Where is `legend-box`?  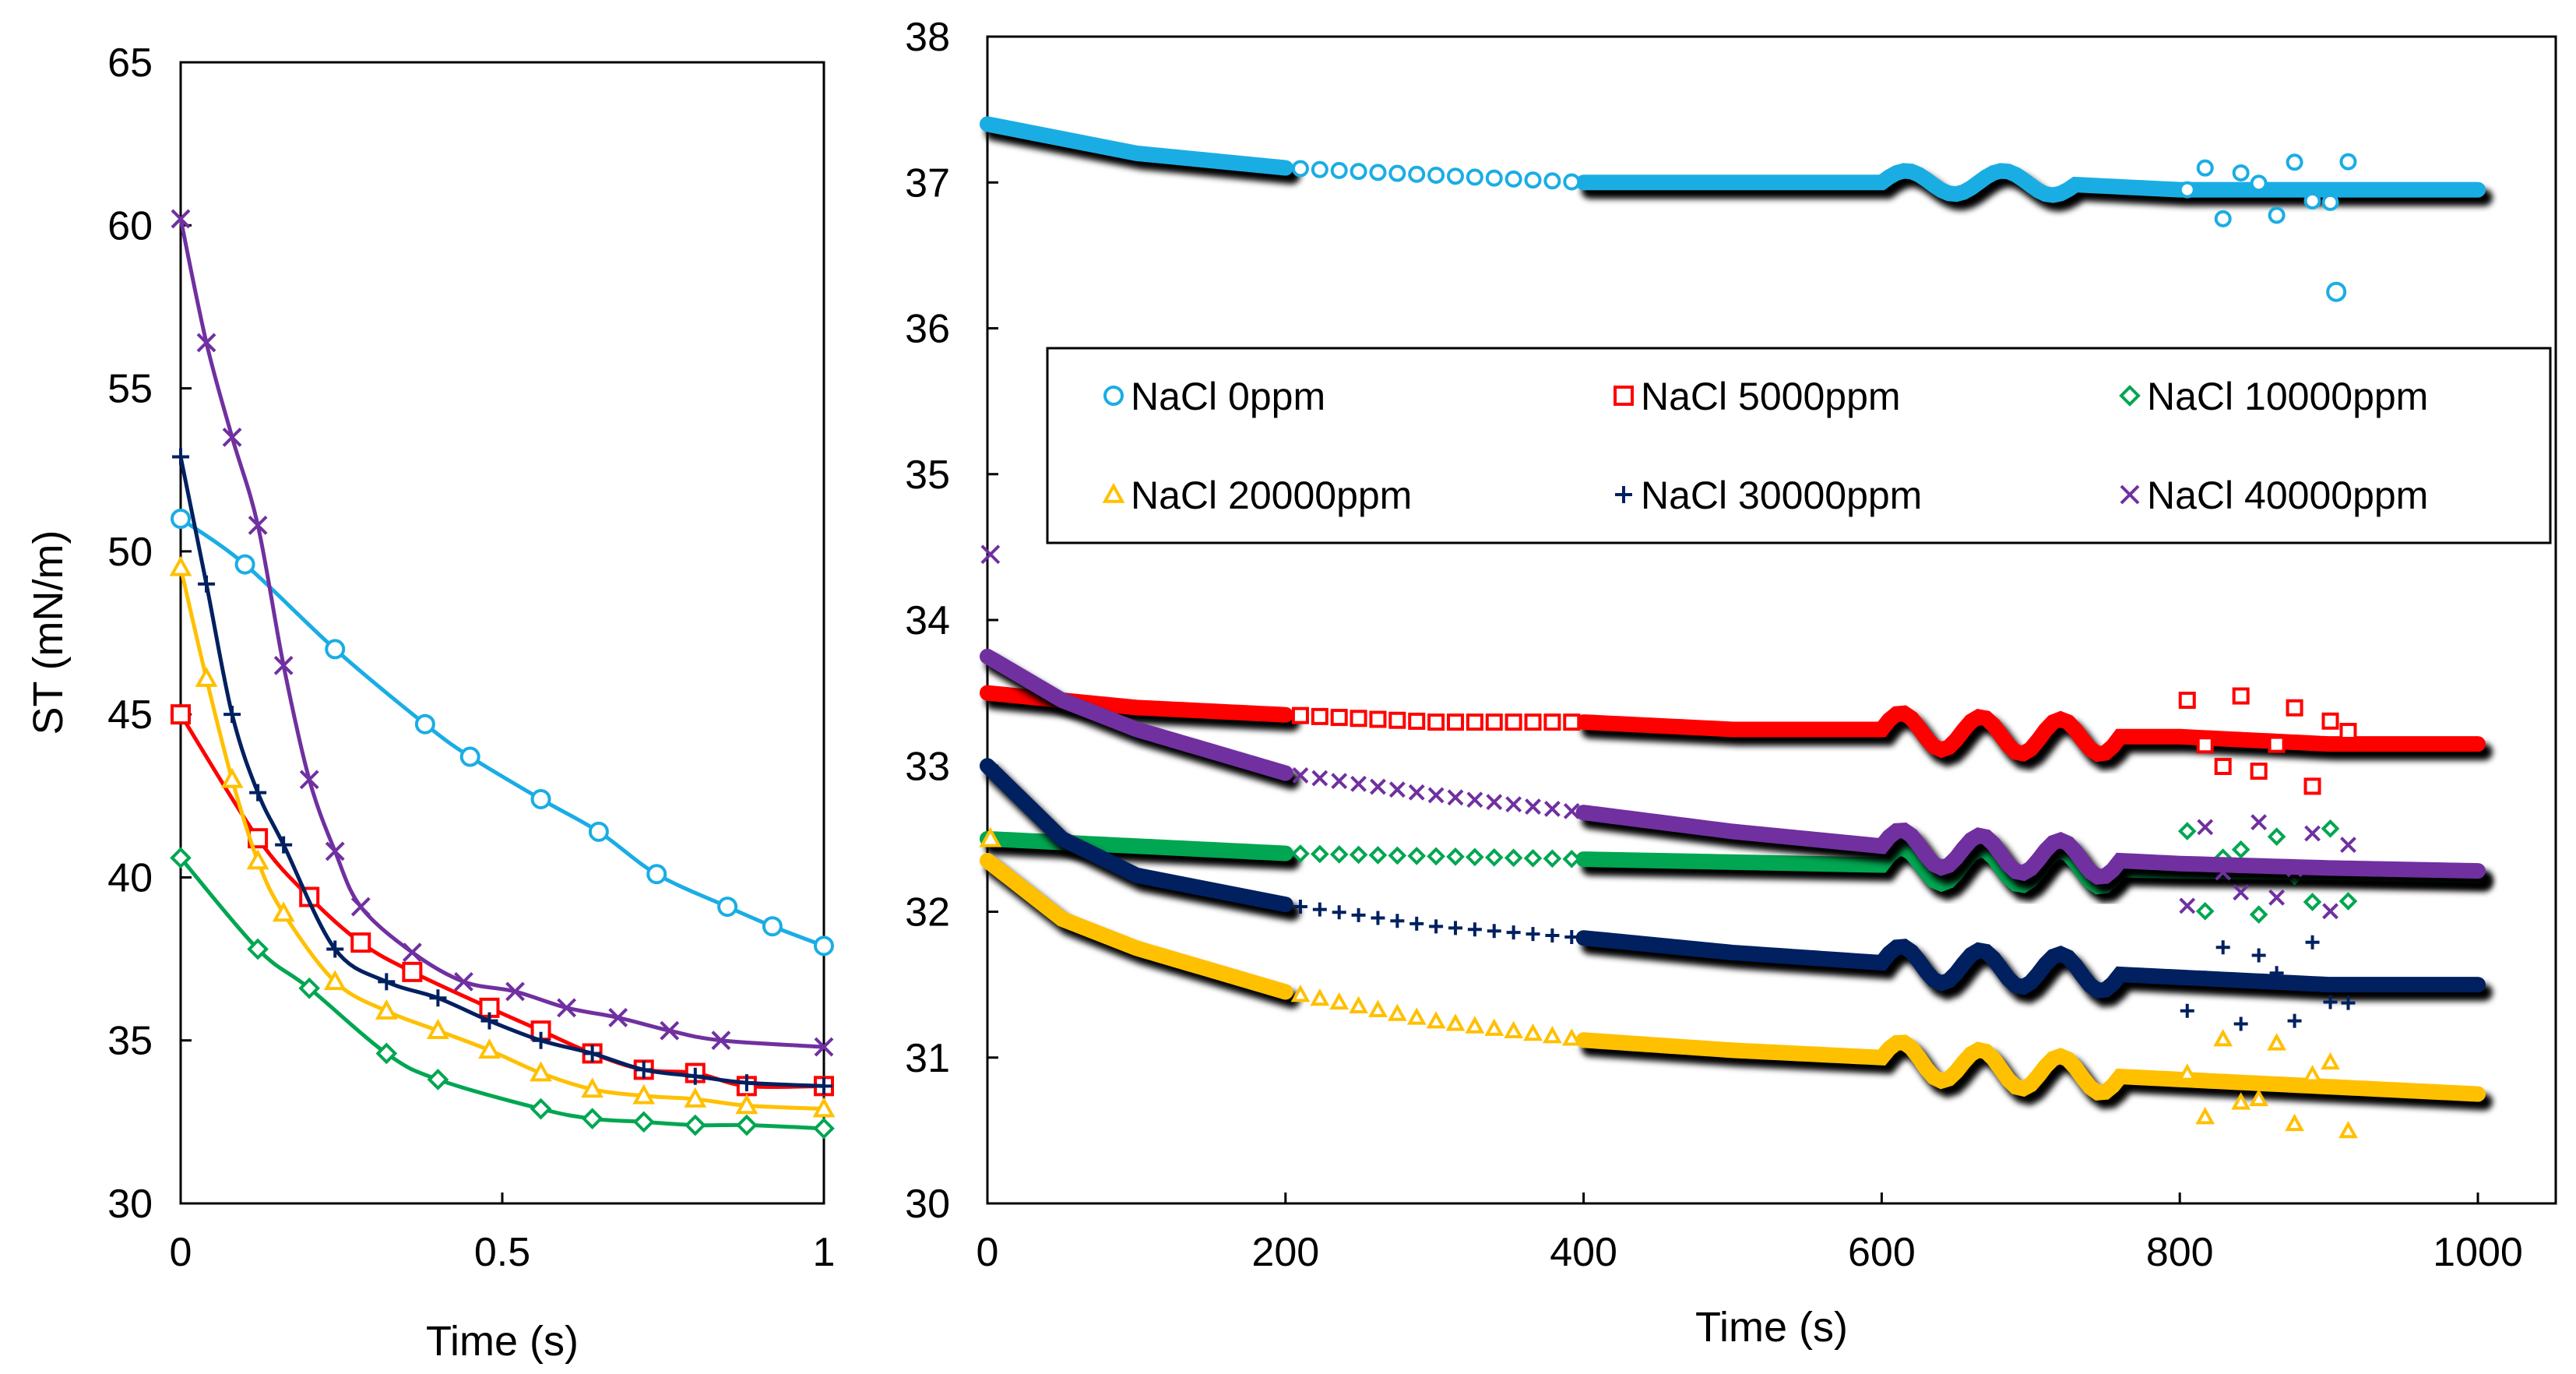
legend-box is located at coordinates (1799, 445).